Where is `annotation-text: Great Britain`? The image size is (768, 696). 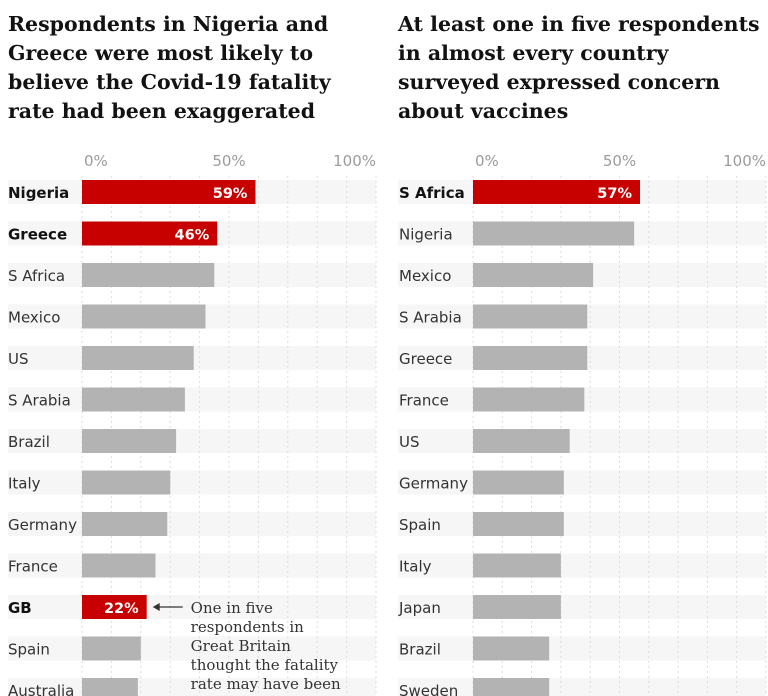 annotation-text: Great Britain is located at coordinates (241, 646).